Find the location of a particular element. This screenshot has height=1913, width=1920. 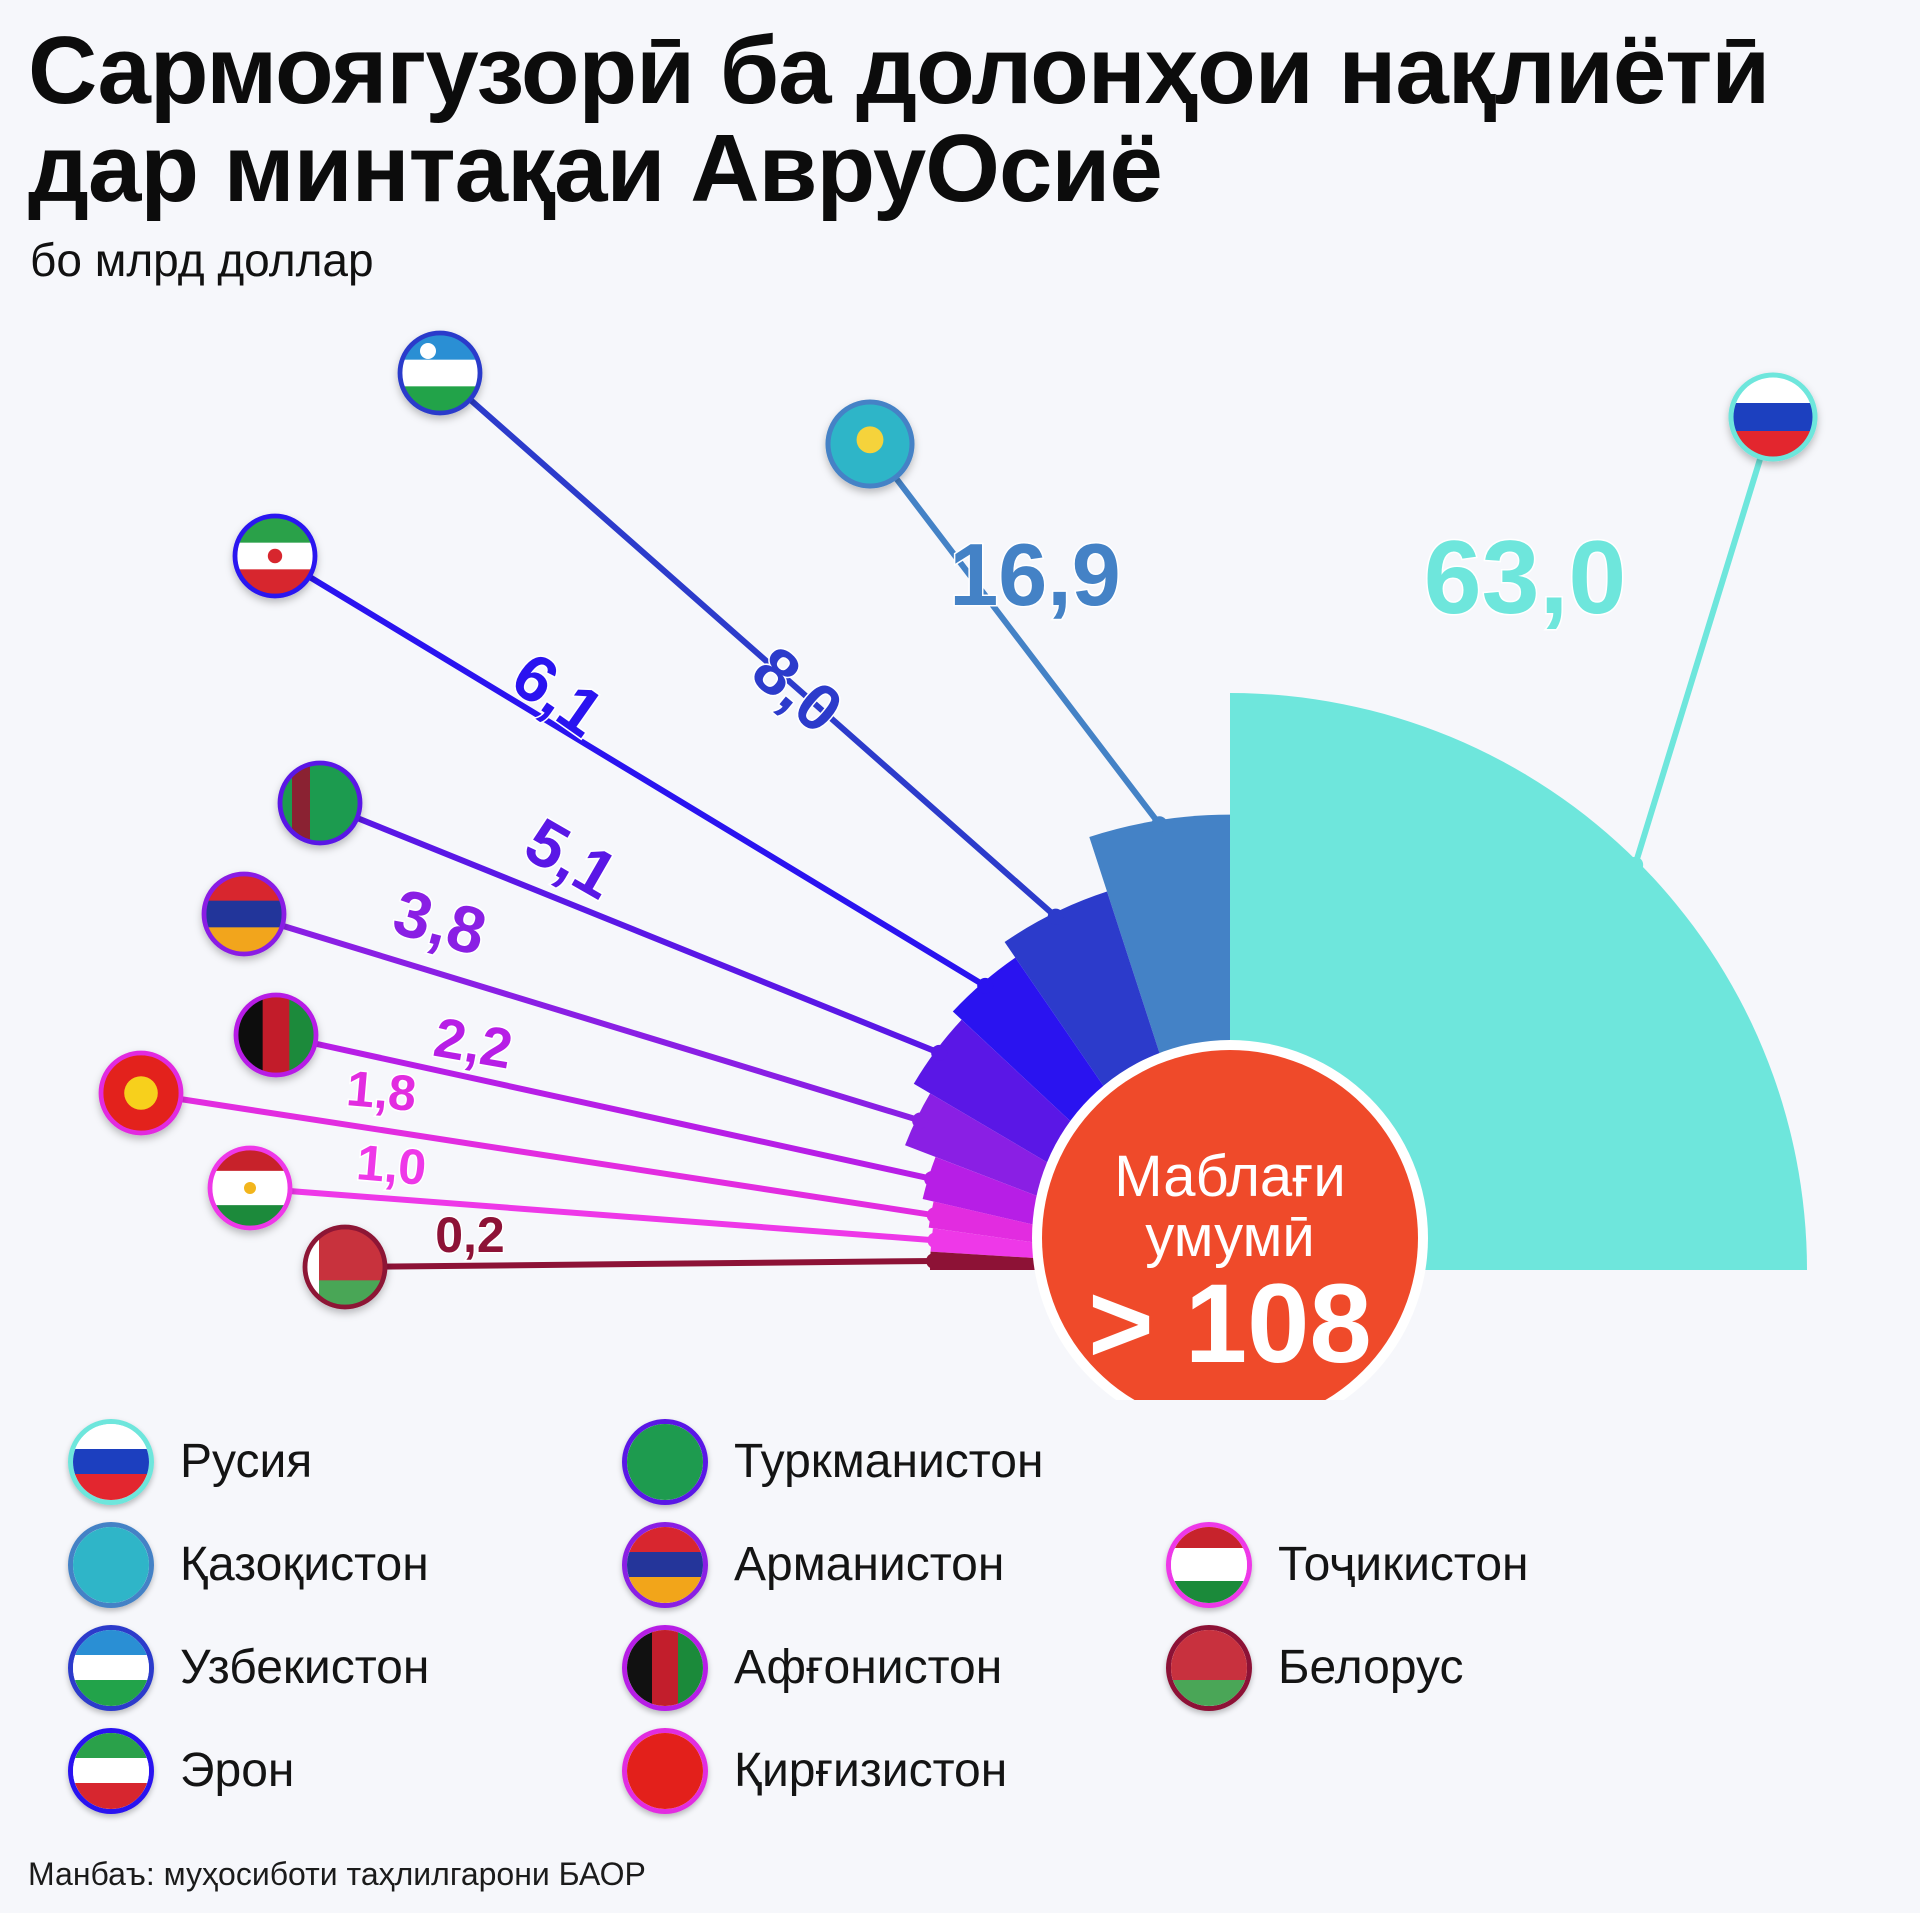

legend-label: Эрон is located at coordinates (237, 1770).